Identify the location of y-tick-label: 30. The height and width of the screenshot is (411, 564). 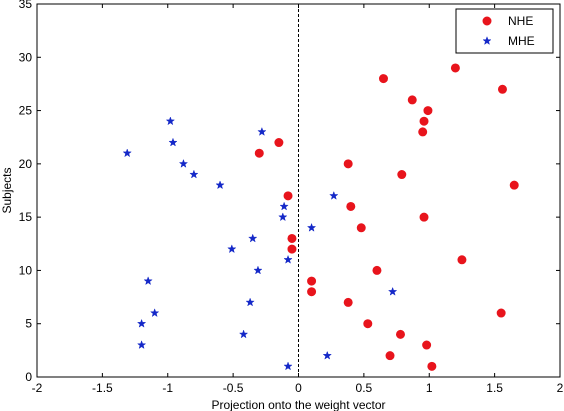
(26, 57).